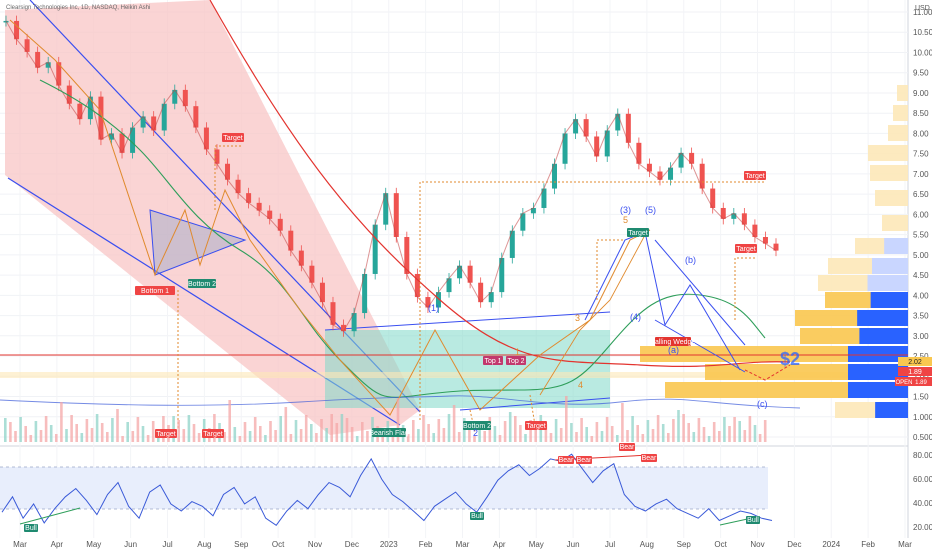 This screenshot has width=932, height=555. What do you see at coordinates (921, 383) in the screenshot?
I see `svg-text: 1.89` at bounding box center [921, 383].